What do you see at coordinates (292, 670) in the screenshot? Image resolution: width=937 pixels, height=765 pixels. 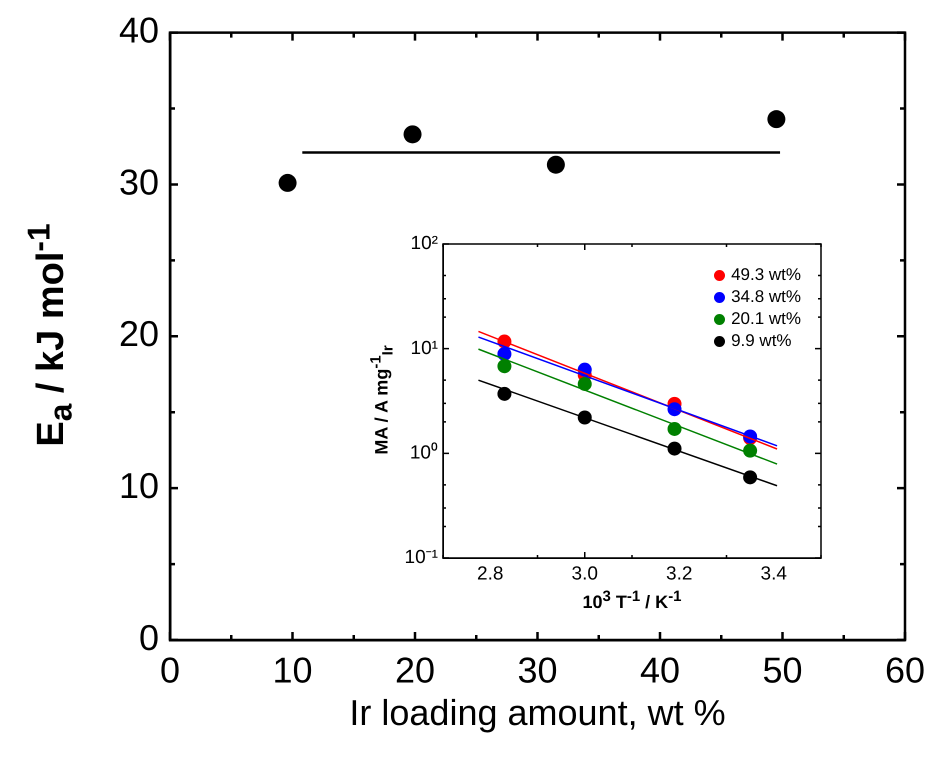 I see `x-tick-label: 10` at bounding box center [292, 670].